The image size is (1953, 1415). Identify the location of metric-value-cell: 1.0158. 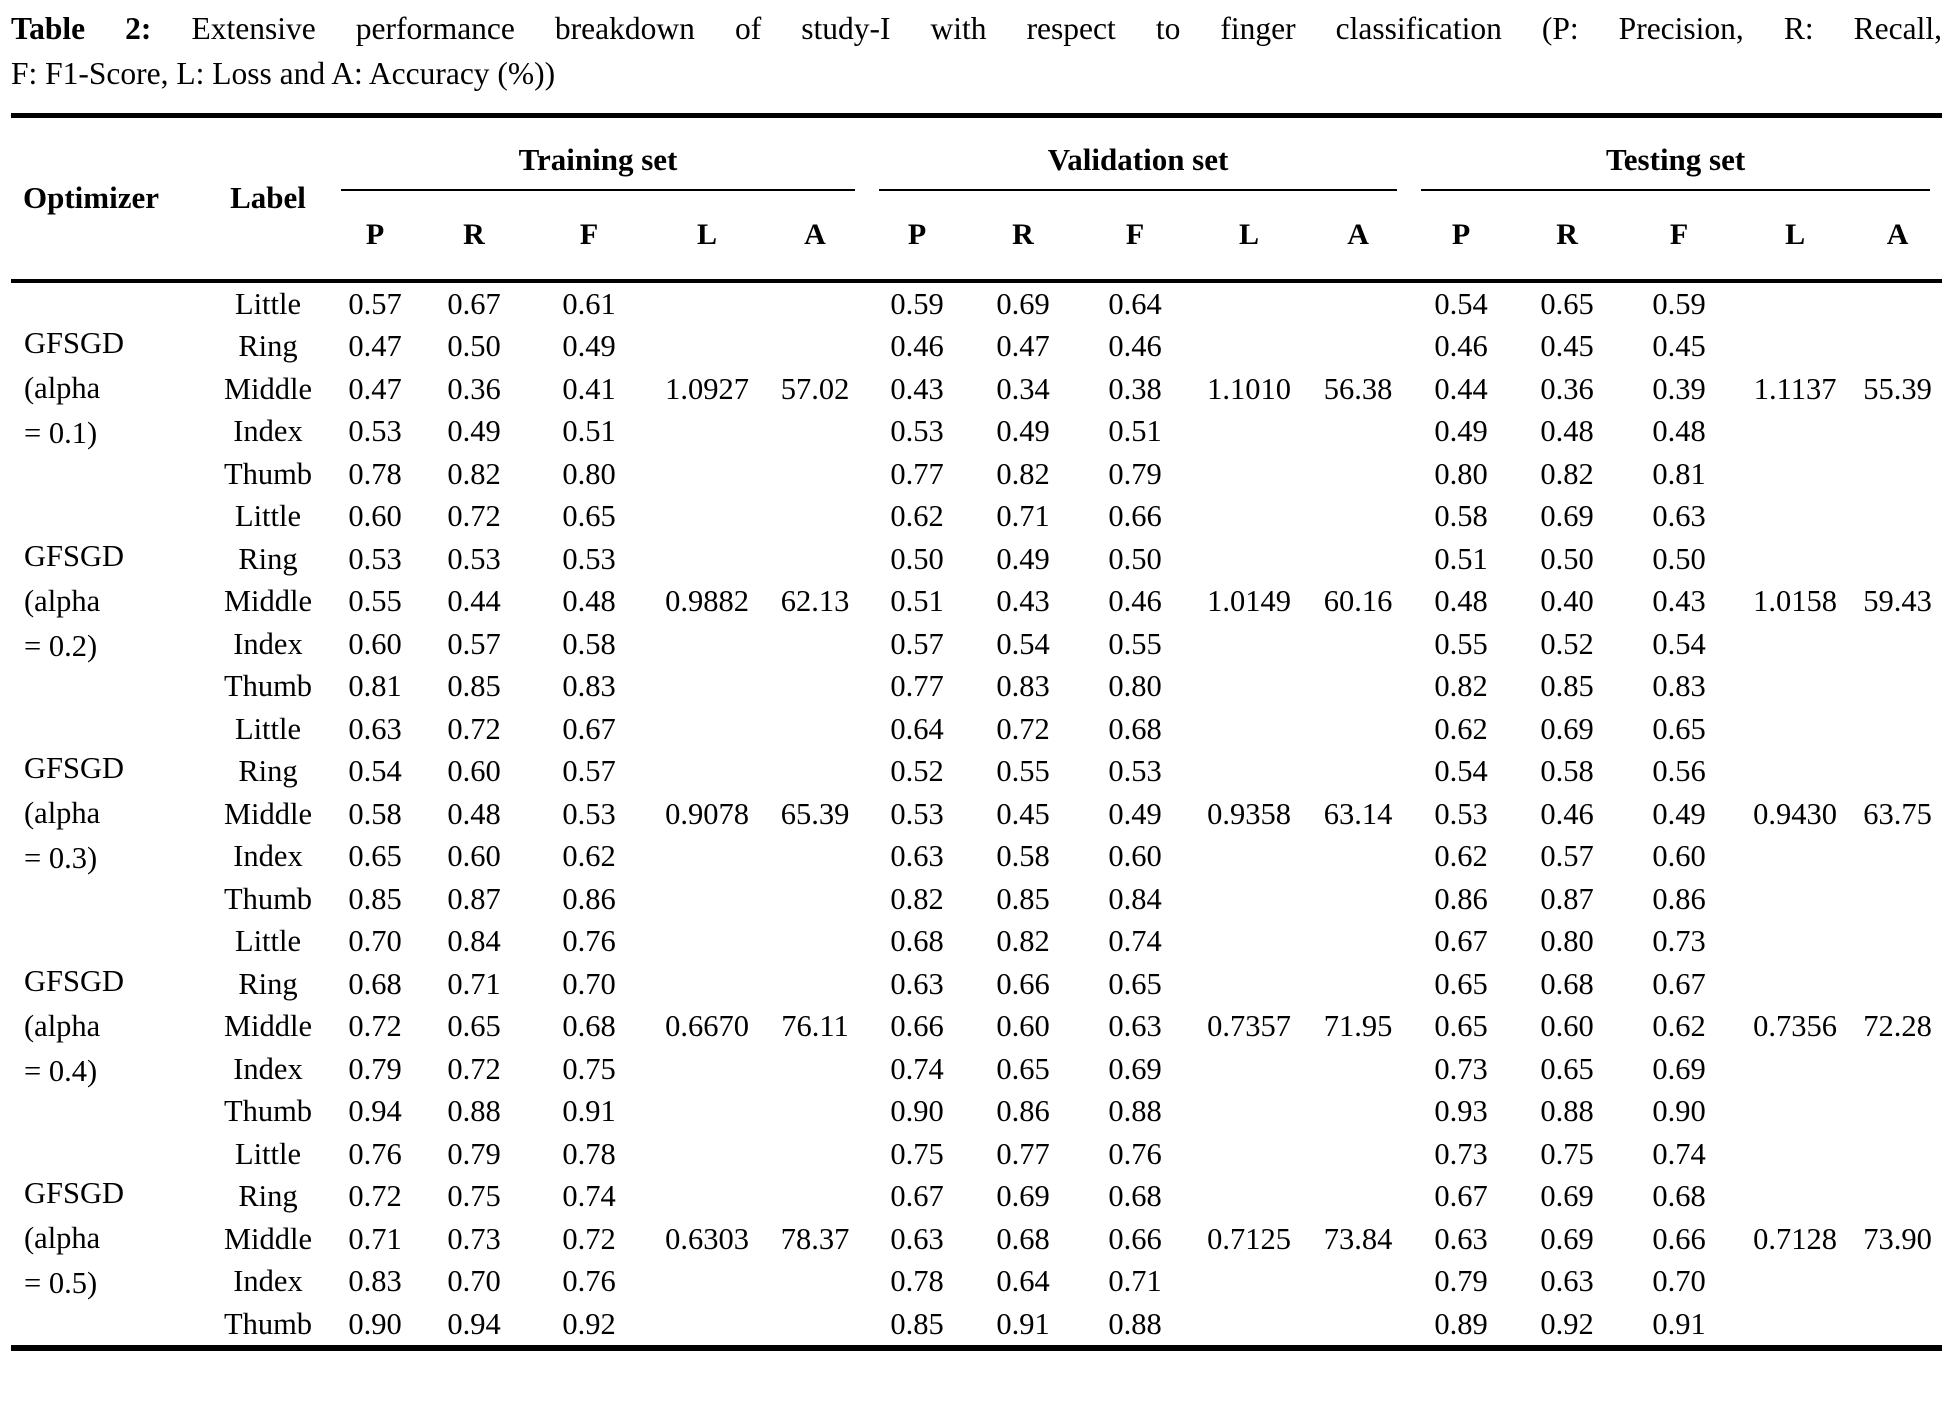
(1795, 601).